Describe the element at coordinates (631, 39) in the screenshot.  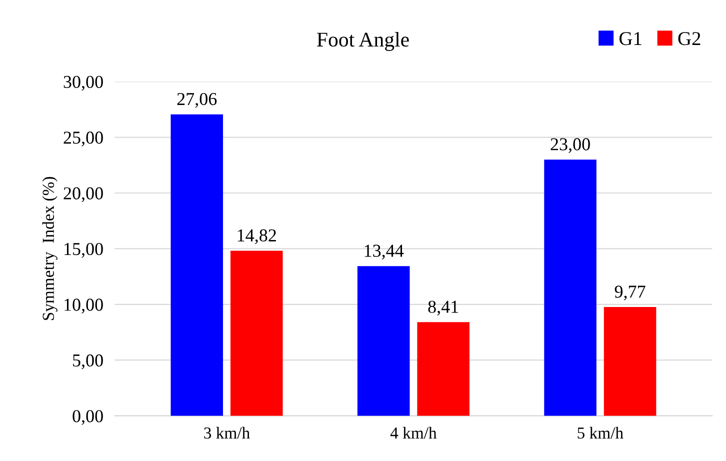
I see `legend-label: G1` at that location.